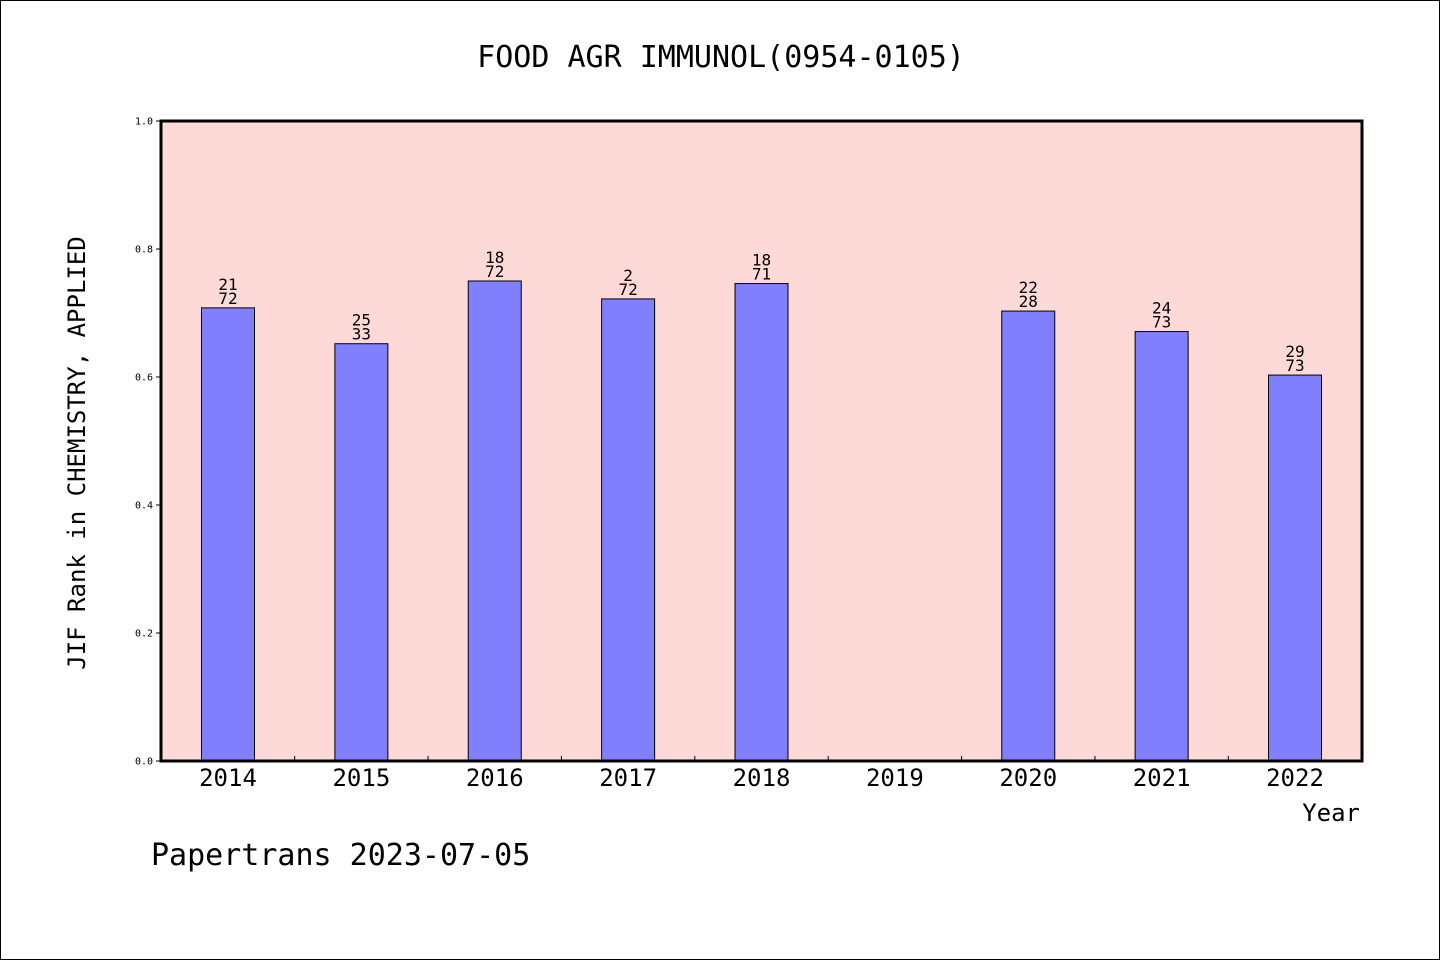 The height and width of the screenshot is (961, 1440). I want to click on bar-label-total-2016: 72, so click(494, 271).